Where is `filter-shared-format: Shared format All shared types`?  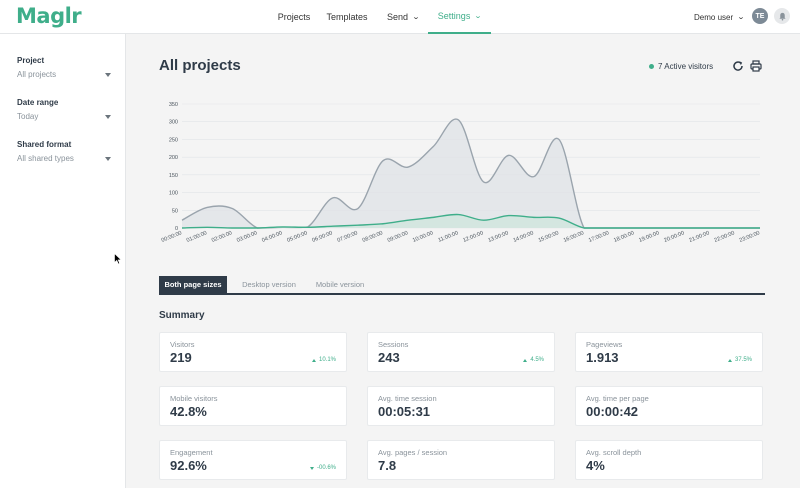
filter-shared-format: Shared format All shared types is located at coordinates (64, 151).